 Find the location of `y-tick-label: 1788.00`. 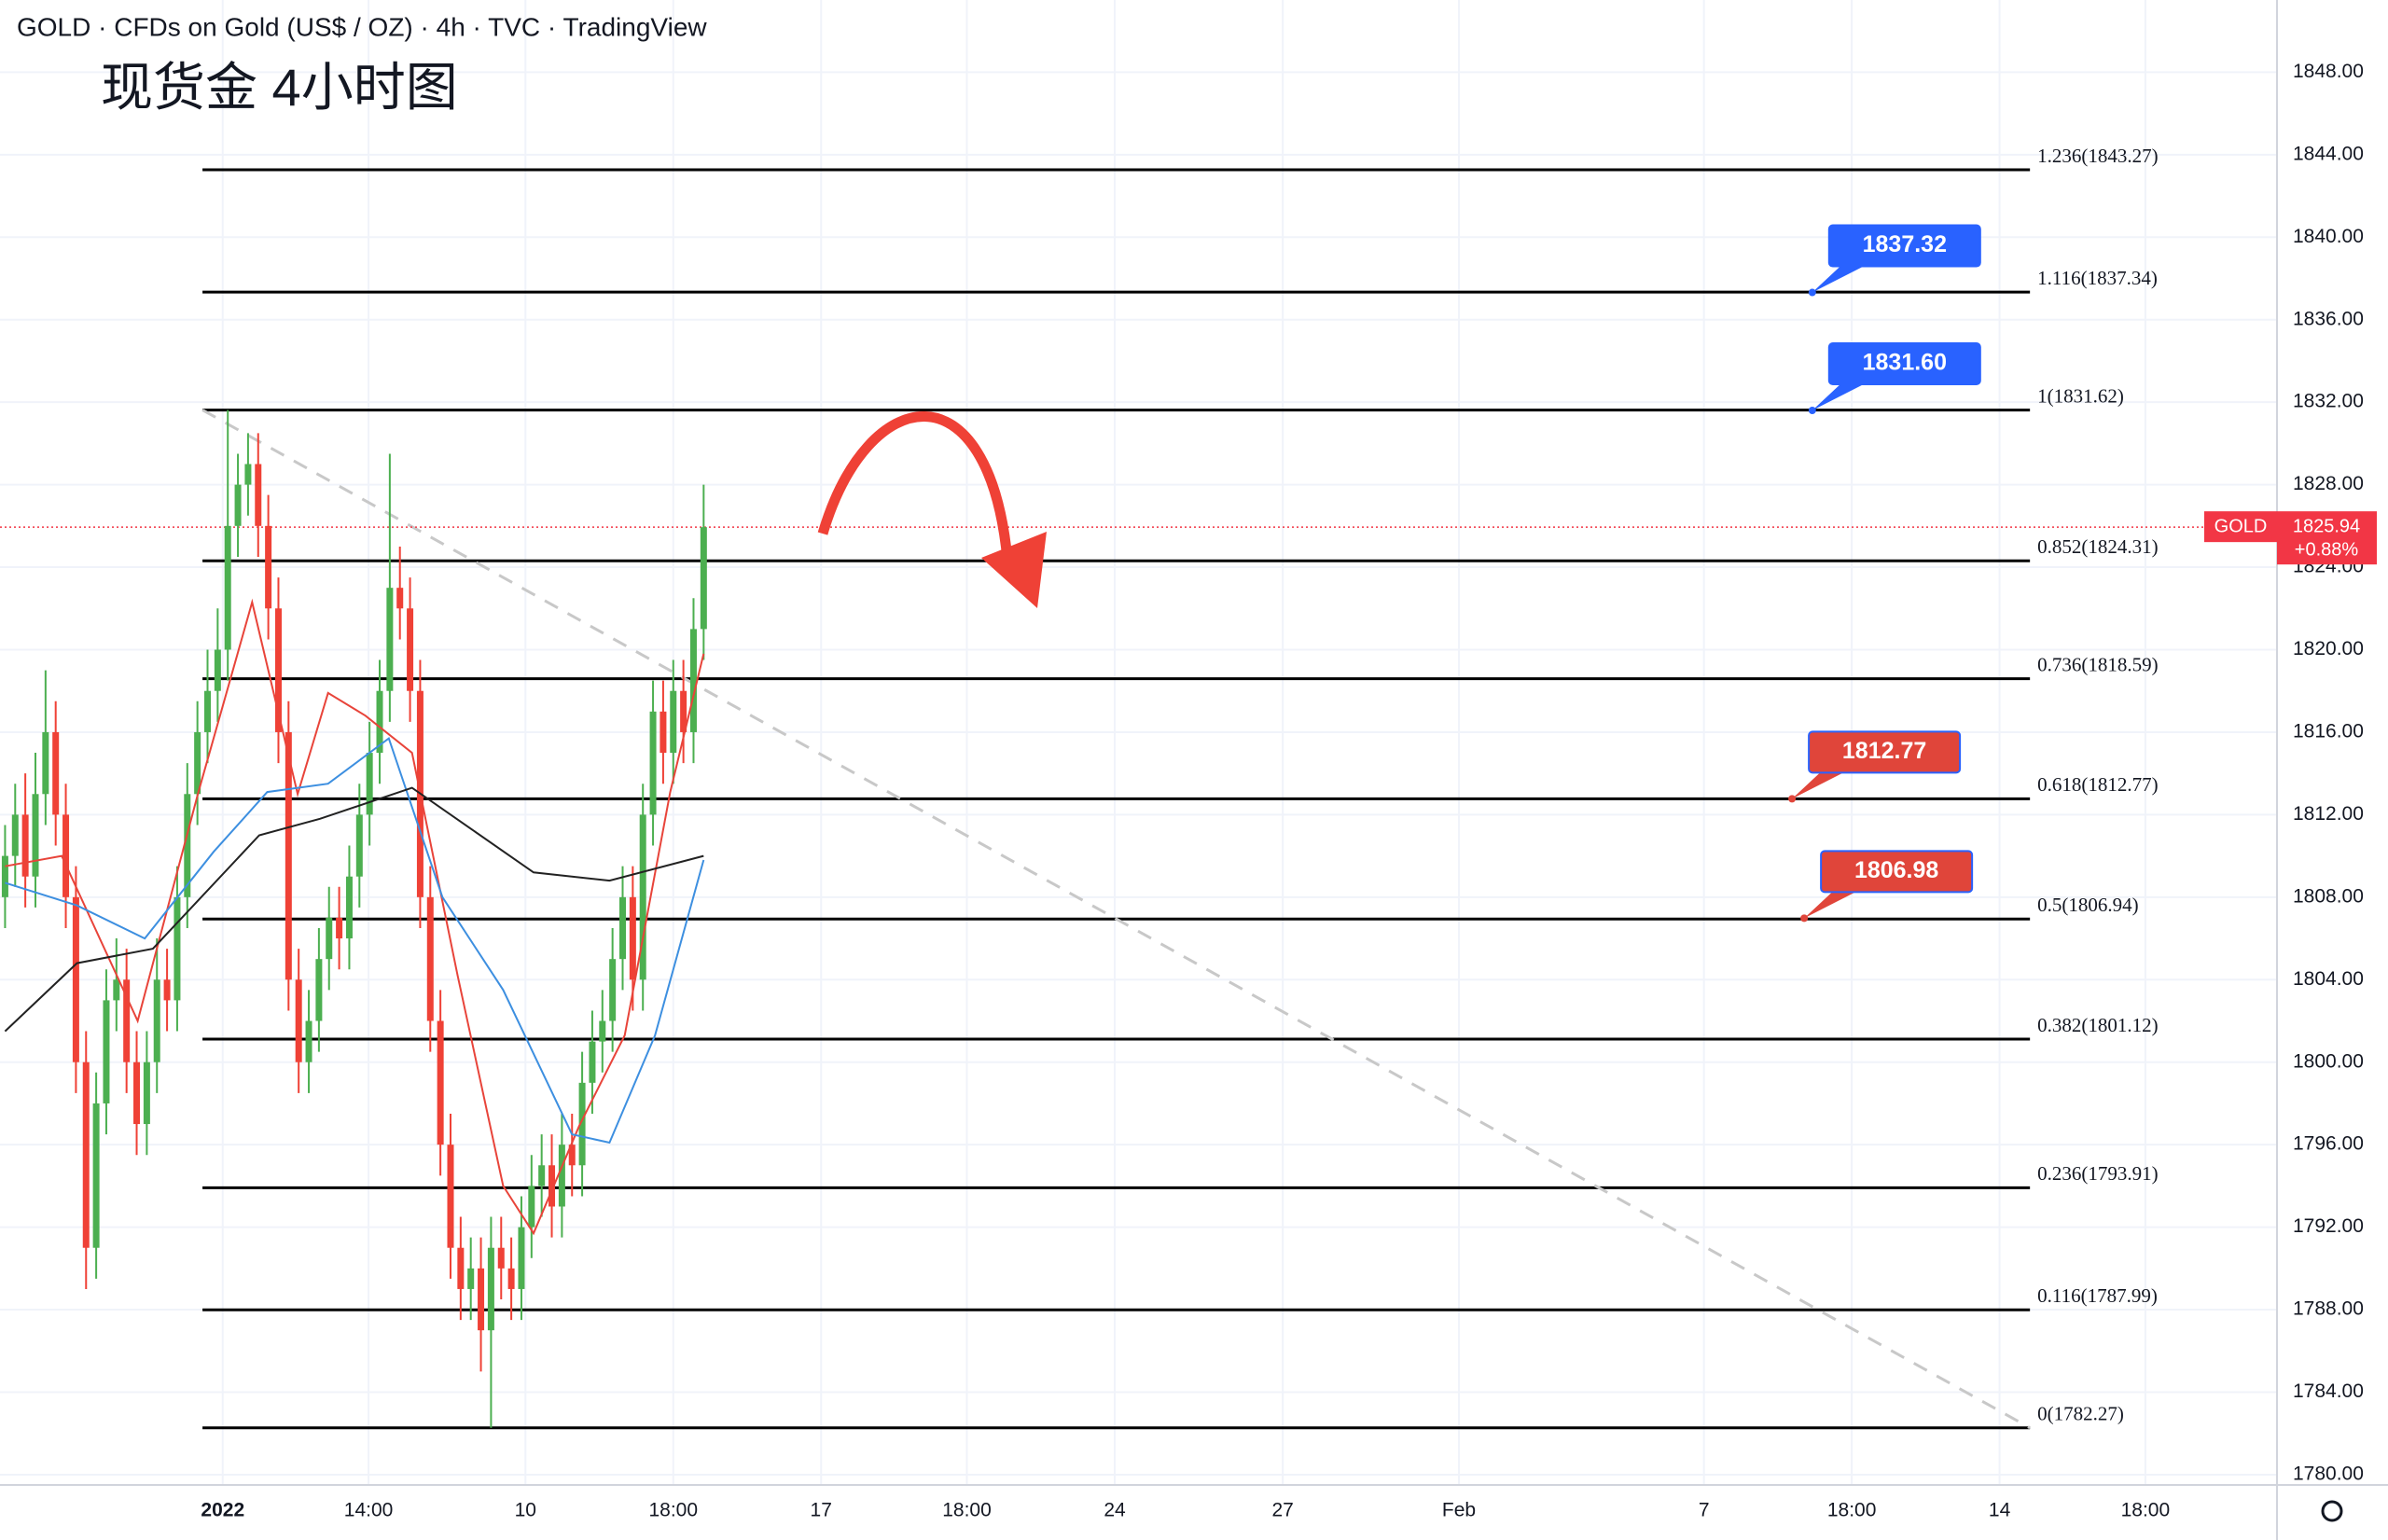

y-tick-label: 1788.00 is located at coordinates (2328, 1309).